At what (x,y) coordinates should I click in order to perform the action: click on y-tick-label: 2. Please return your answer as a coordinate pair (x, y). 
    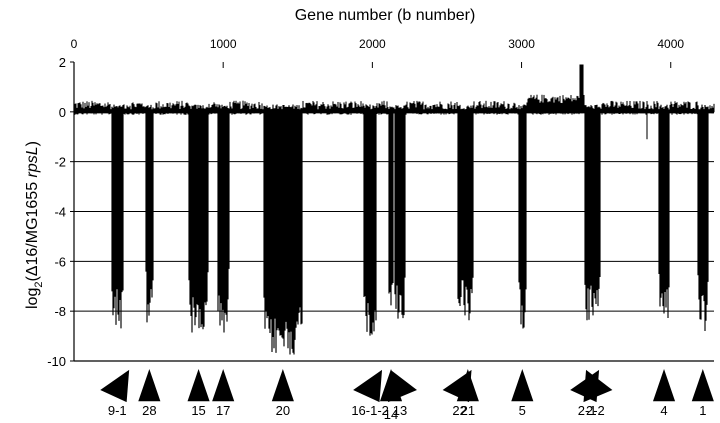
    Looking at the image, I should click on (62, 62).